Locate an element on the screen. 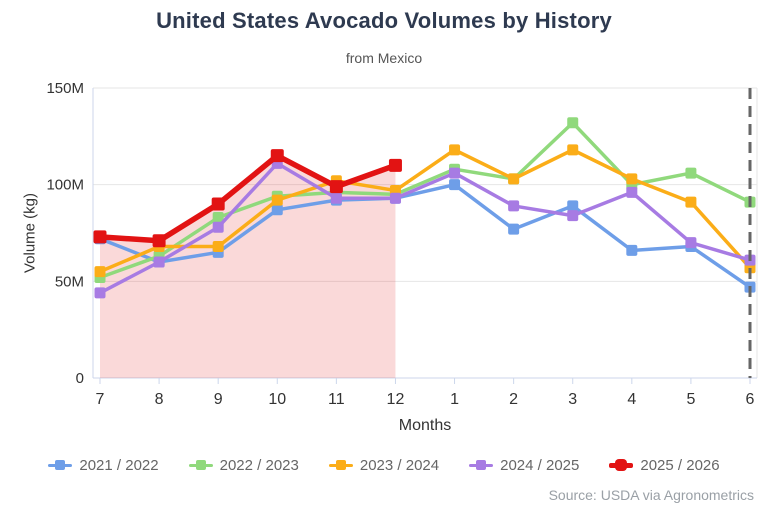  marker-2022/2023-month-9 is located at coordinates (218, 218).